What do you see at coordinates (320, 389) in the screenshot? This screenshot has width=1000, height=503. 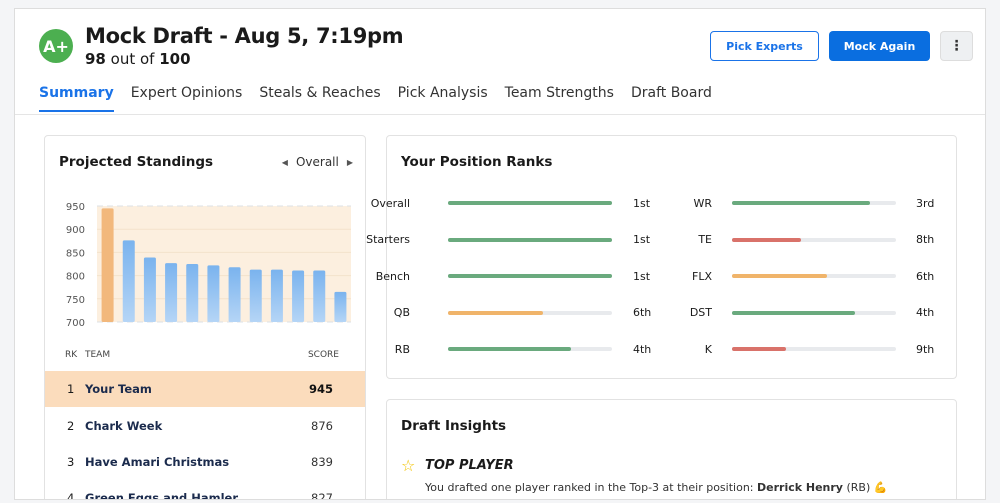 I see `row-score: 945` at bounding box center [320, 389].